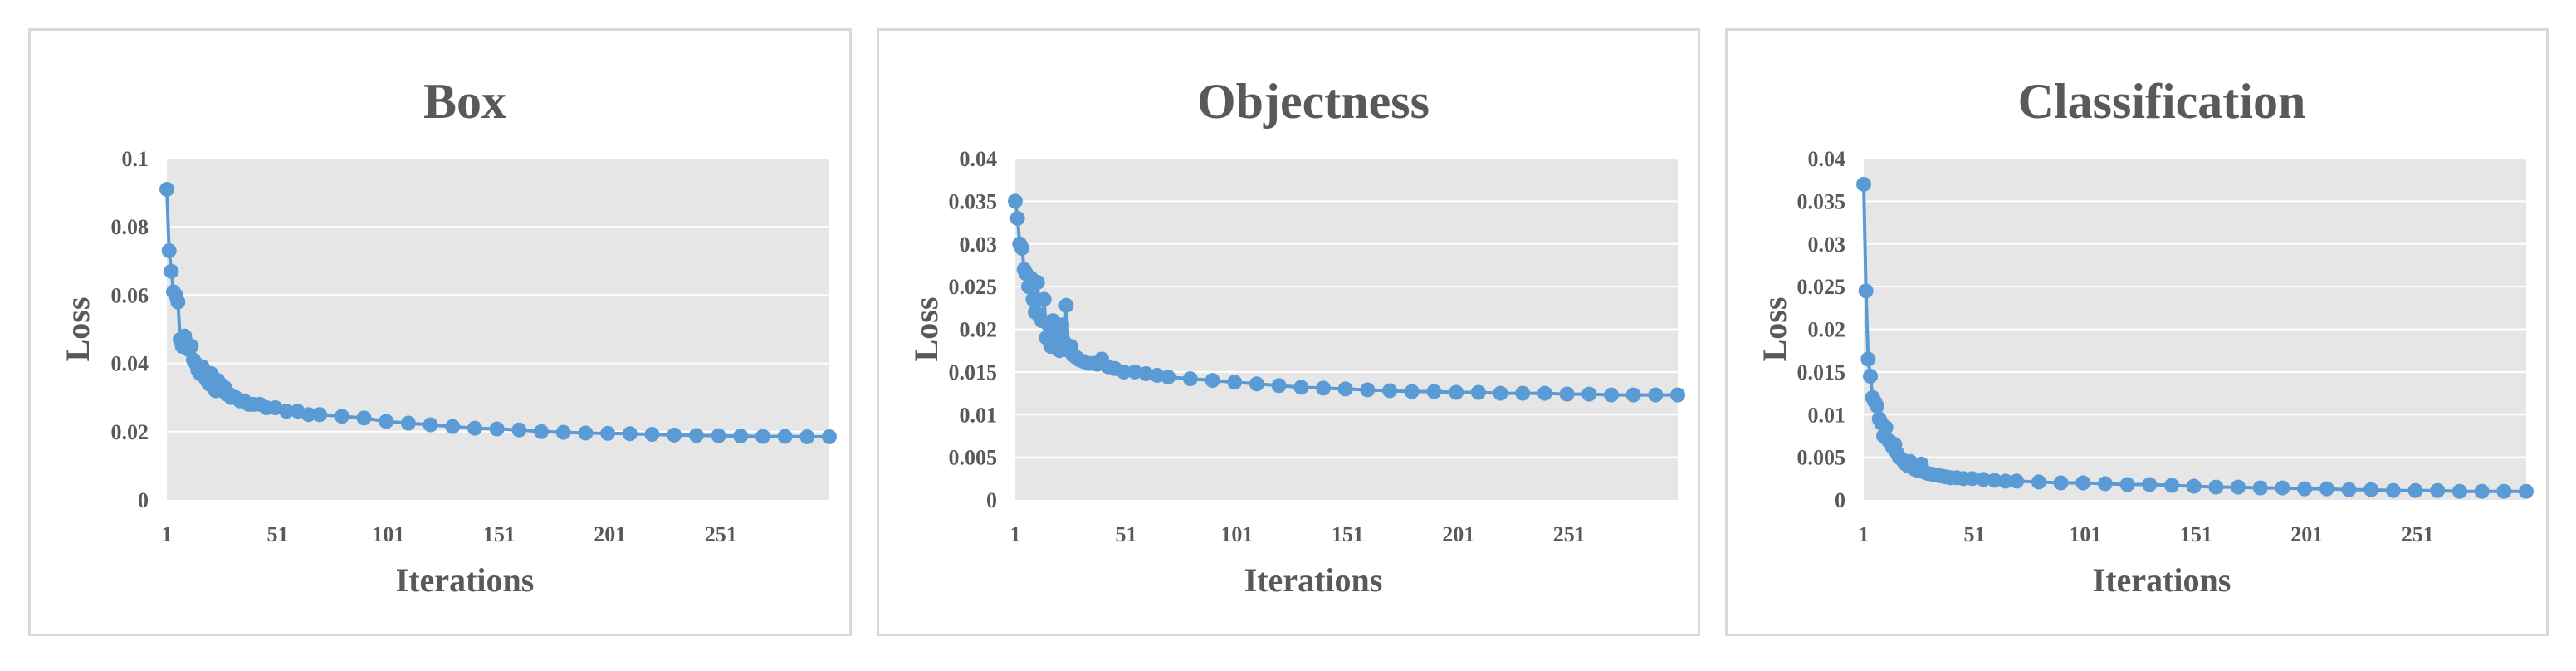  What do you see at coordinates (2162, 101) in the screenshot?
I see `chart-title: Classification` at bounding box center [2162, 101].